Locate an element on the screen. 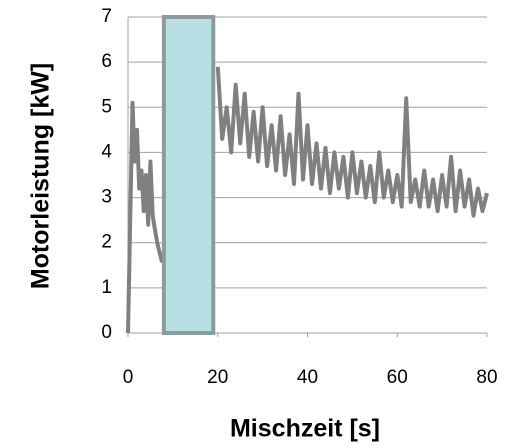 Image resolution: width=512 pixels, height=448 pixels. y-tick-label: 3 is located at coordinates (106, 197).